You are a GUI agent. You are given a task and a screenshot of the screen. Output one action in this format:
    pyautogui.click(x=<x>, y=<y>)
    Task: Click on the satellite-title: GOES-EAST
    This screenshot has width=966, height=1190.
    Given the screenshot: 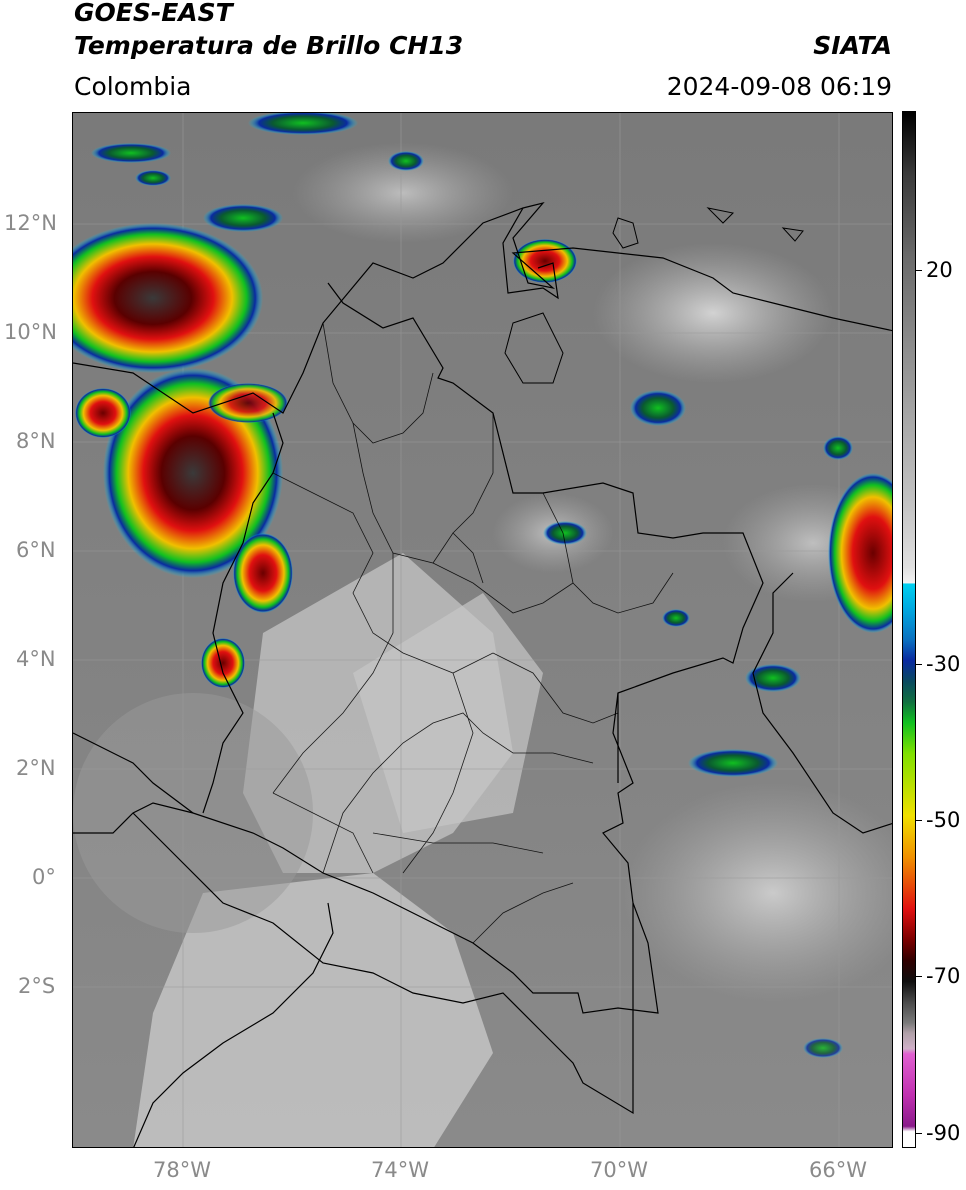 What is the action you would take?
    pyautogui.click(x=153, y=13)
    